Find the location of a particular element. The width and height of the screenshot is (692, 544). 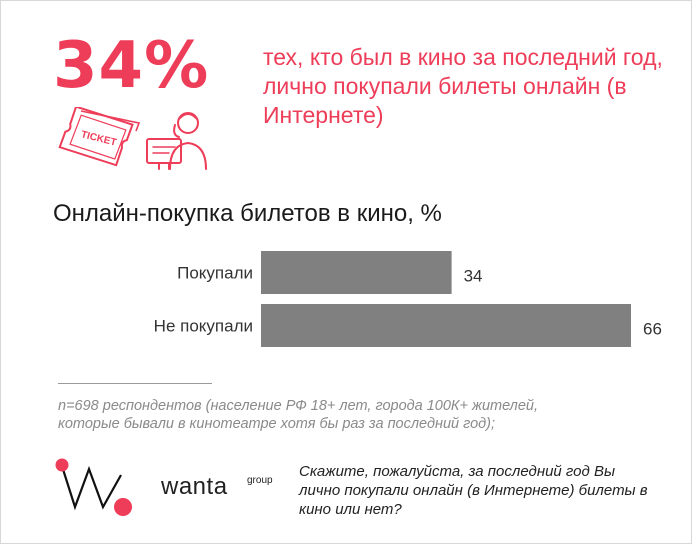

wanta-logo-icon is located at coordinates (93, 487).